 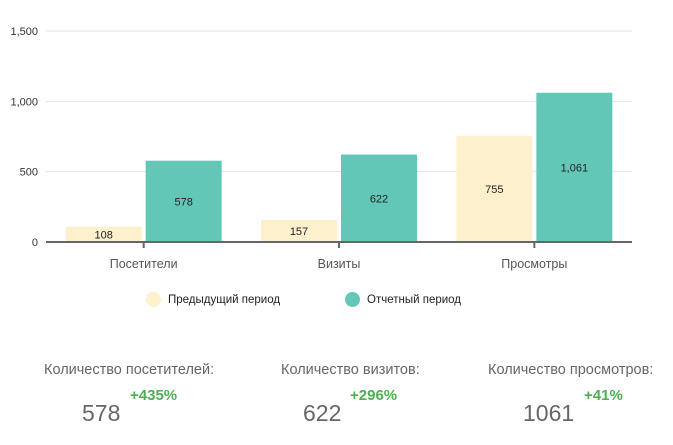 I want to click on x-tick-label: Просмотры, so click(x=534, y=264).